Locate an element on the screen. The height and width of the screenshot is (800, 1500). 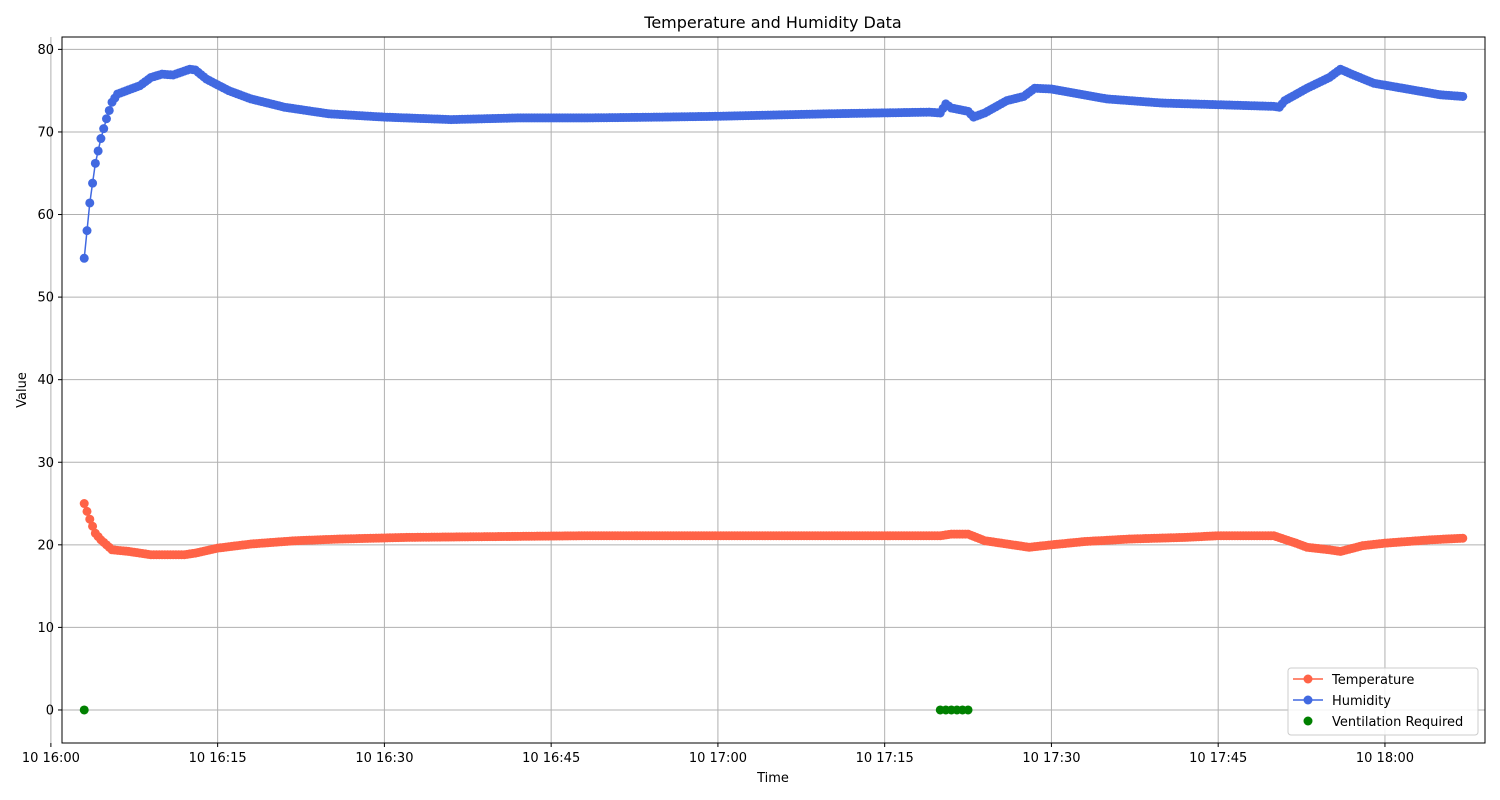
y-tick-label: 10 is located at coordinates (45, 628).